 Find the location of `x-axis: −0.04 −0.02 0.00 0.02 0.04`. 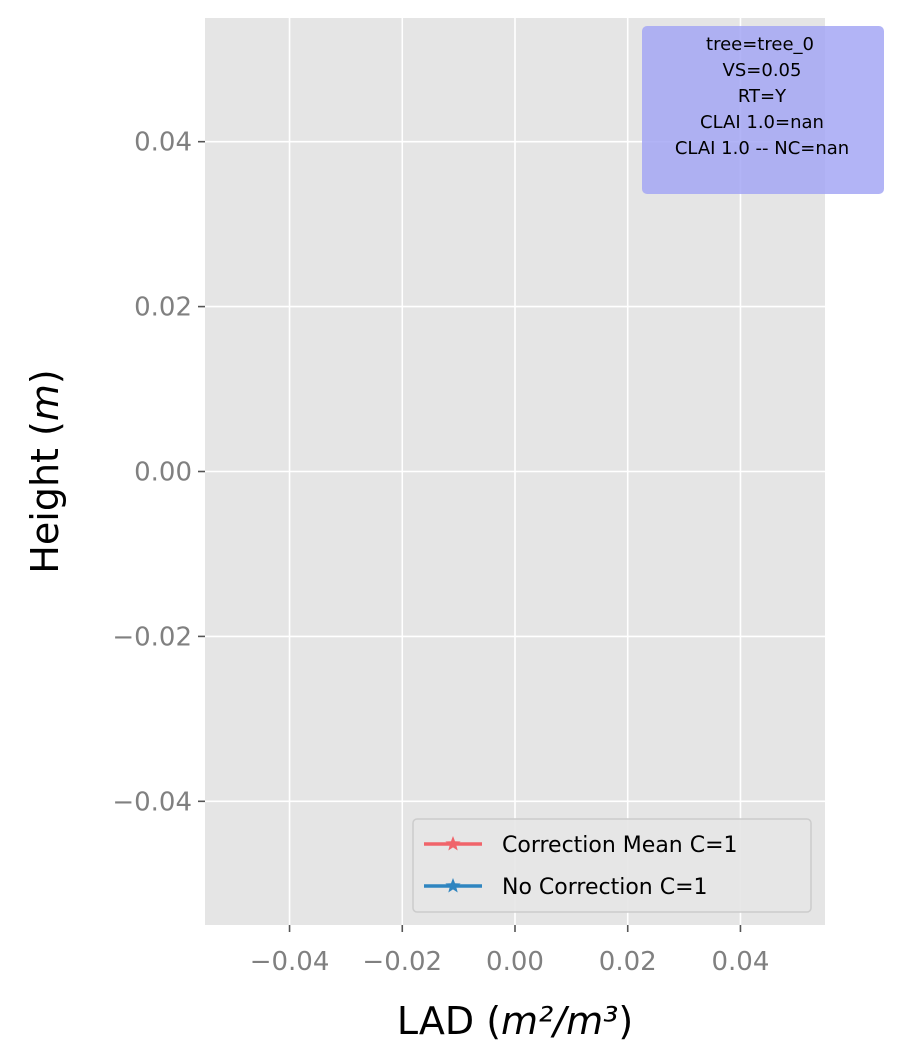

x-axis: −0.04 −0.02 0.00 0.02 0.04 is located at coordinates (510, 951).